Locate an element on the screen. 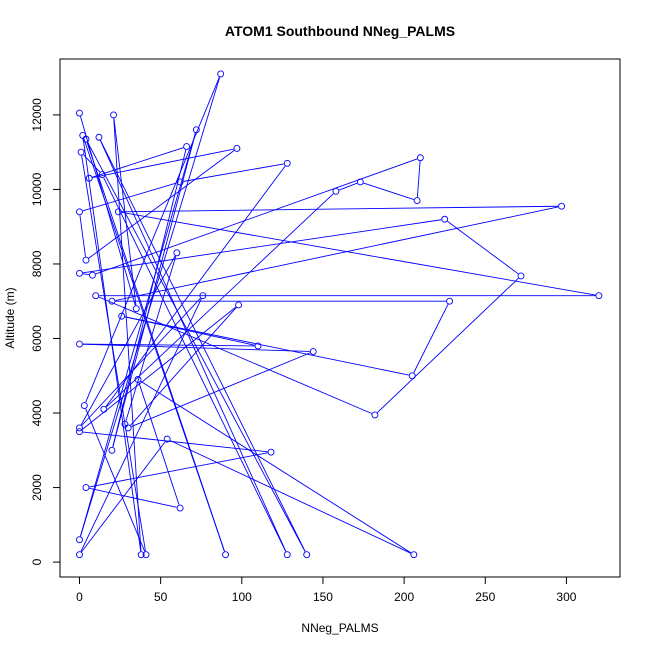 Image resolution: width=650 pixels, height=650 pixels. x-axis-label: NNeg_PALMS is located at coordinates (339, 628).